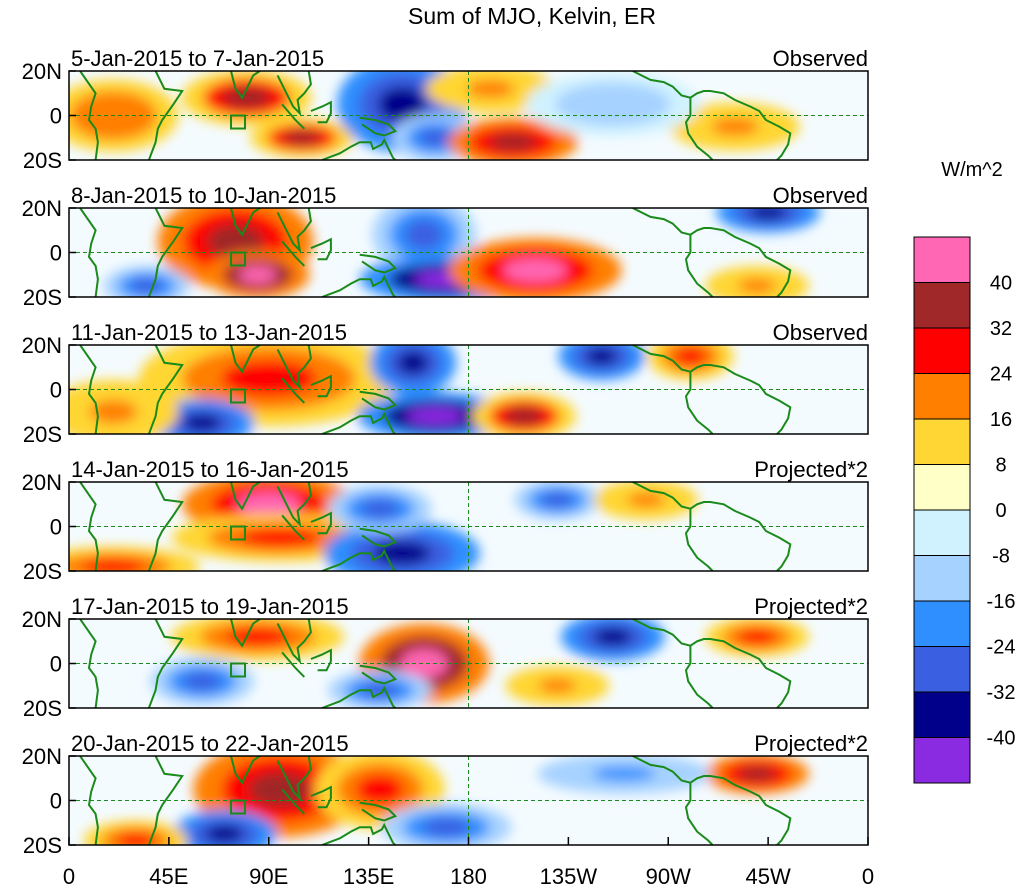 The width and height of the screenshot is (1021, 889). I want to click on panel: 5-Jan-2015 to 7-Jan-2015 Observed 20N 0 20S, so click(445, 109).